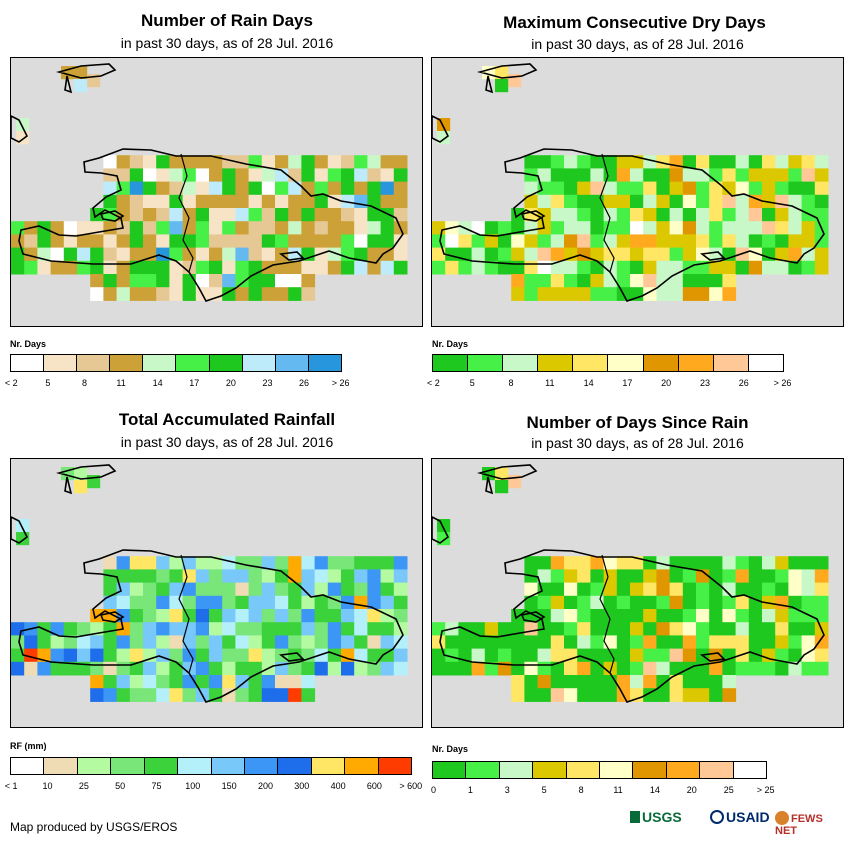 Image resolution: width=854 pixels, height=845 pixels. What do you see at coordinates (637, 422) in the screenshot?
I see `panel-title: Number of Days Since Rain` at bounding box center [637, 422].